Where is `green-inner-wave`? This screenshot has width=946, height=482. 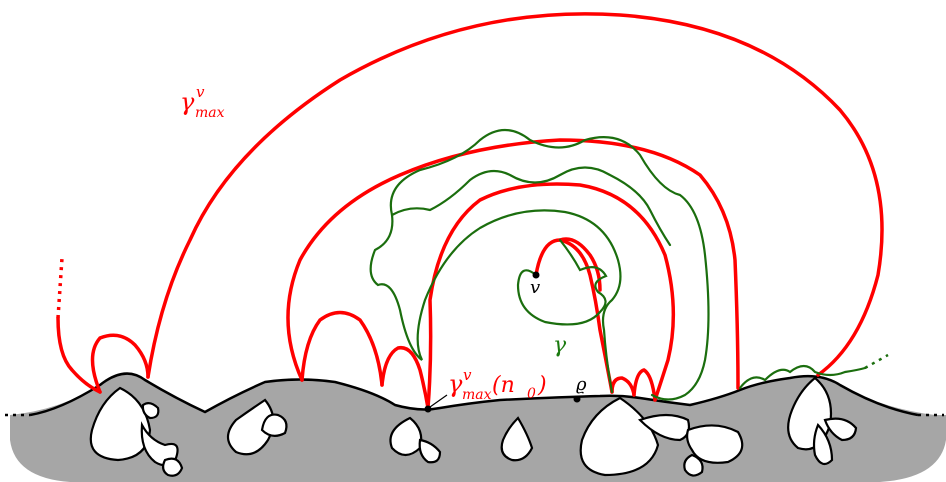
green-inner-wave is located at coordinates (531, 206).